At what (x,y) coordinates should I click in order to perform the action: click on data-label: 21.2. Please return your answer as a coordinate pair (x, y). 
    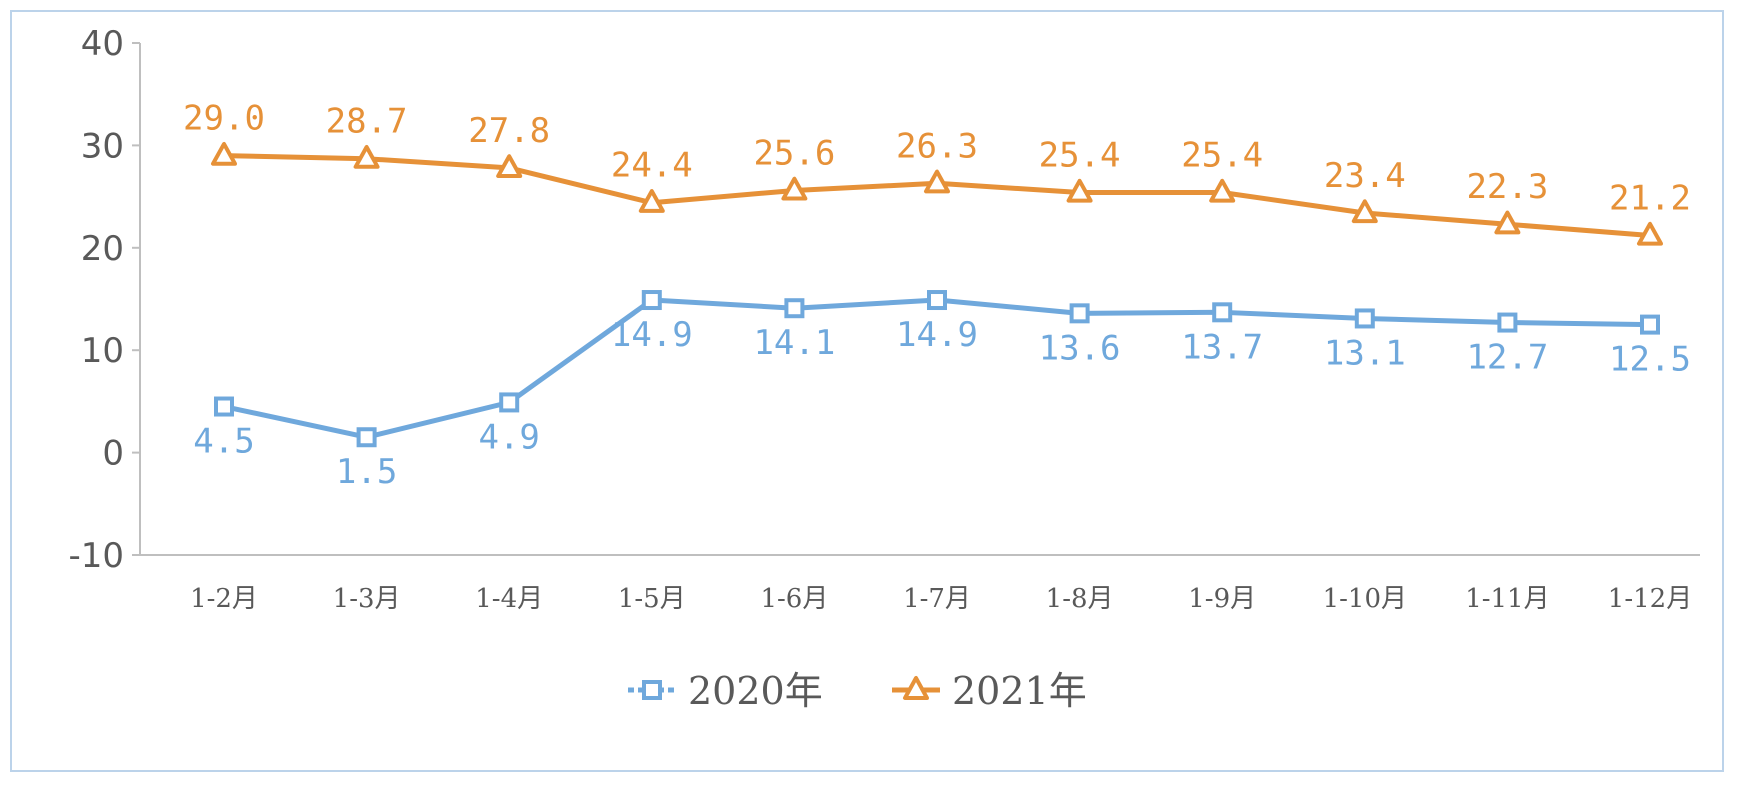
    Looking at the image, I should click on (1650, 199).